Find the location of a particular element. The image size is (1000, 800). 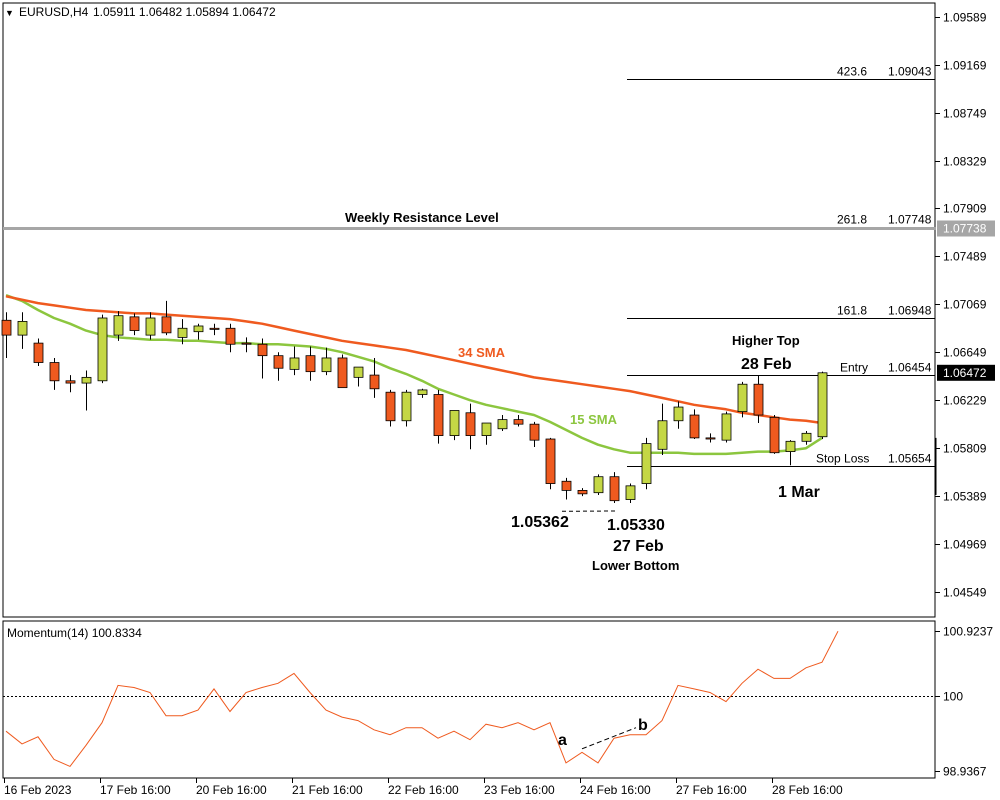

price-axis-label: 1.07069 is located at coordinates (965, 305).